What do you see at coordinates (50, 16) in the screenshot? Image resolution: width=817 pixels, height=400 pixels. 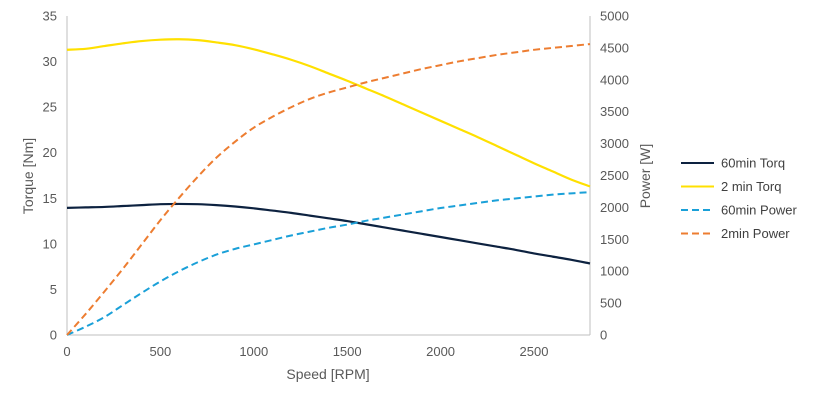 I see `y-left-tick-label: 35` at bounding box center [50, 16].